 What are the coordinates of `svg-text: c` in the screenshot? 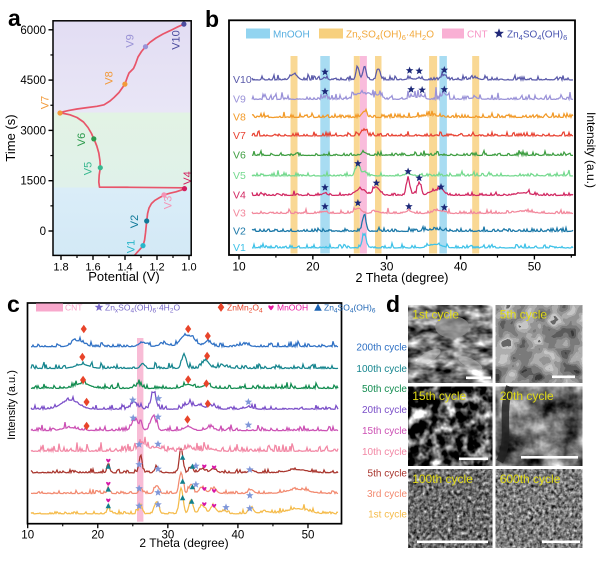 It's located at (13, 304).